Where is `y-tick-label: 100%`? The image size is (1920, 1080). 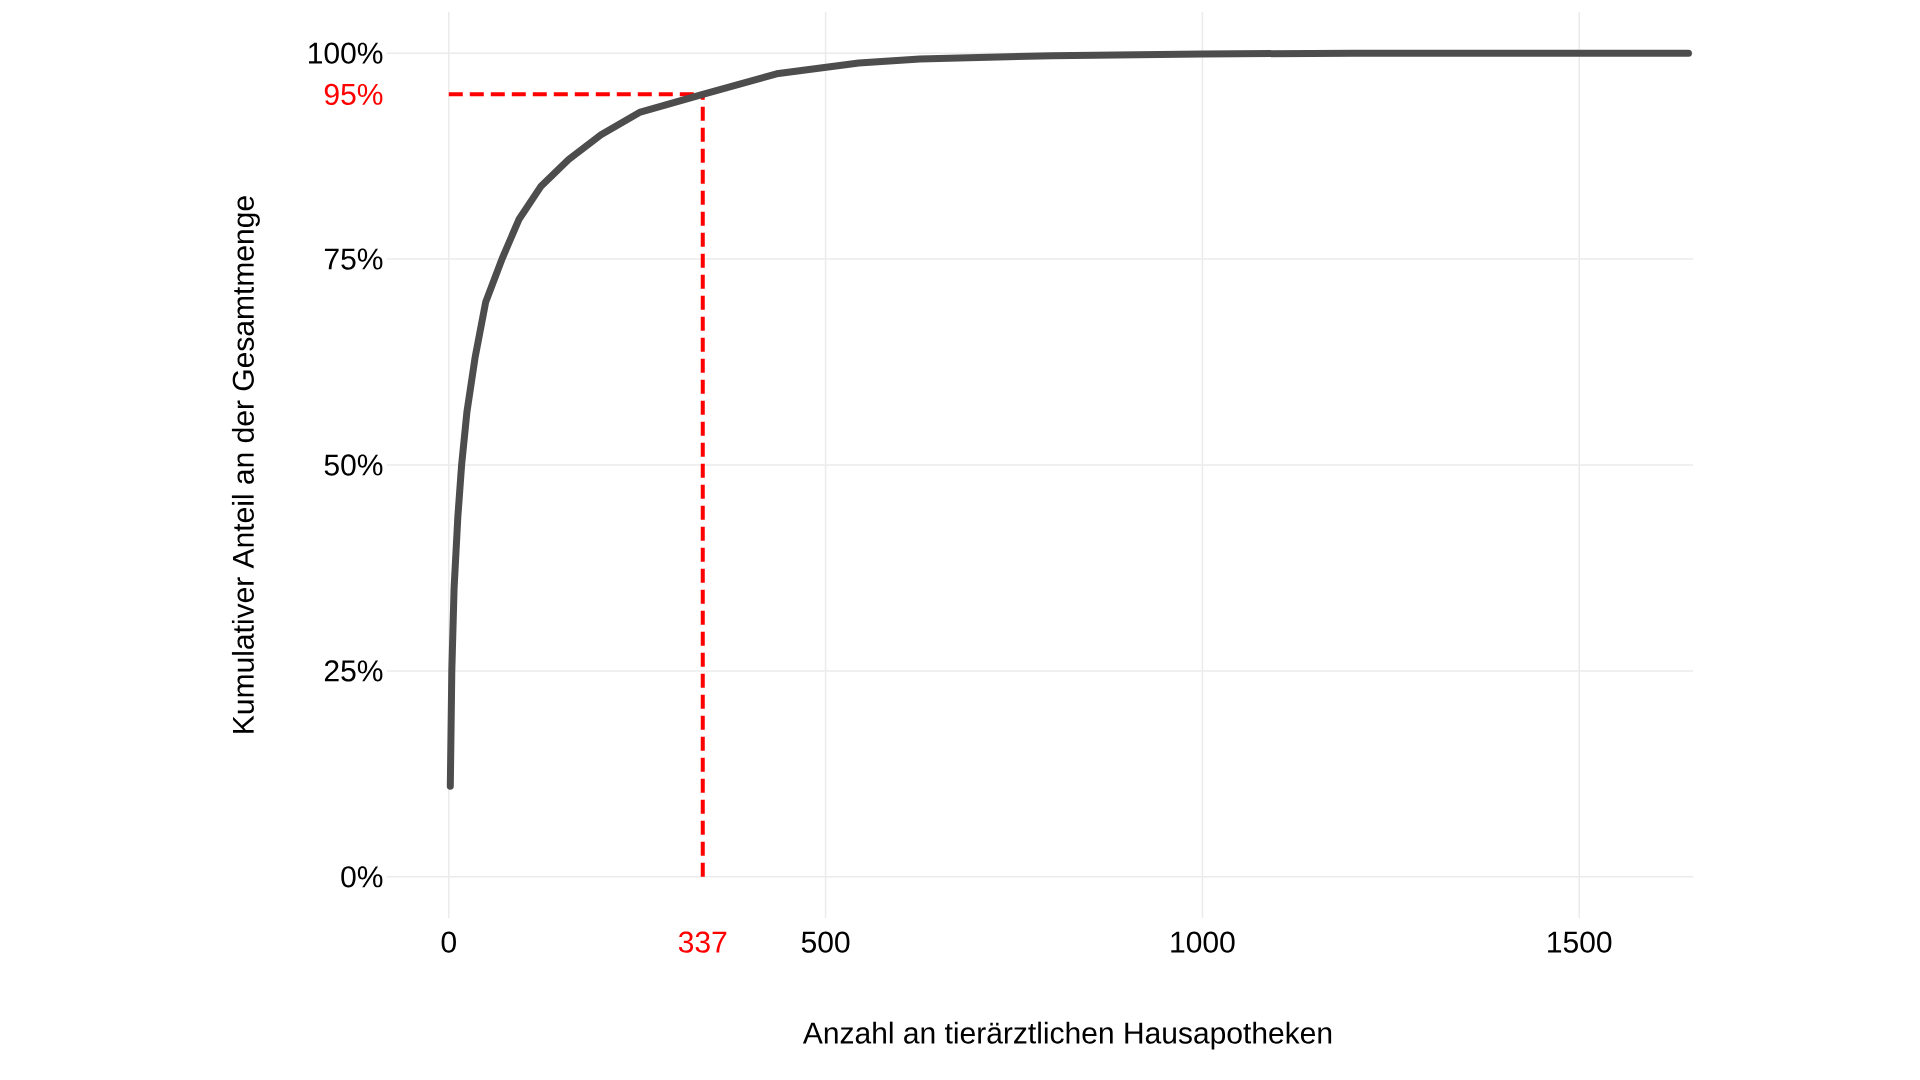 y-tick-label: 100% is located at coordinates (346, 53).